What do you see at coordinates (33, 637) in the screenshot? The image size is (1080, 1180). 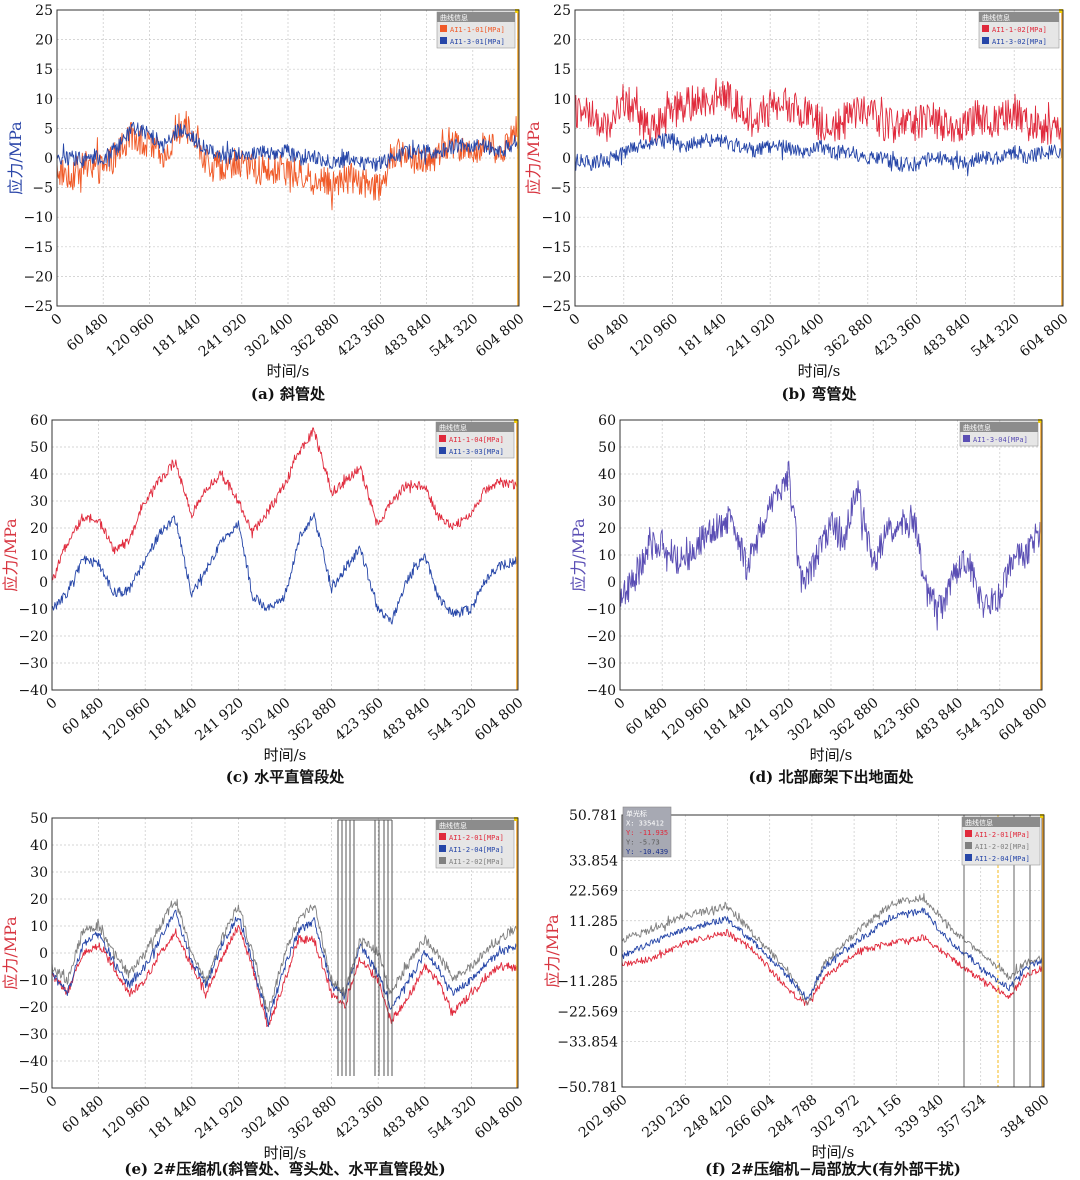 I see `y-tick-label: −20` at bounding box center [33, 637].